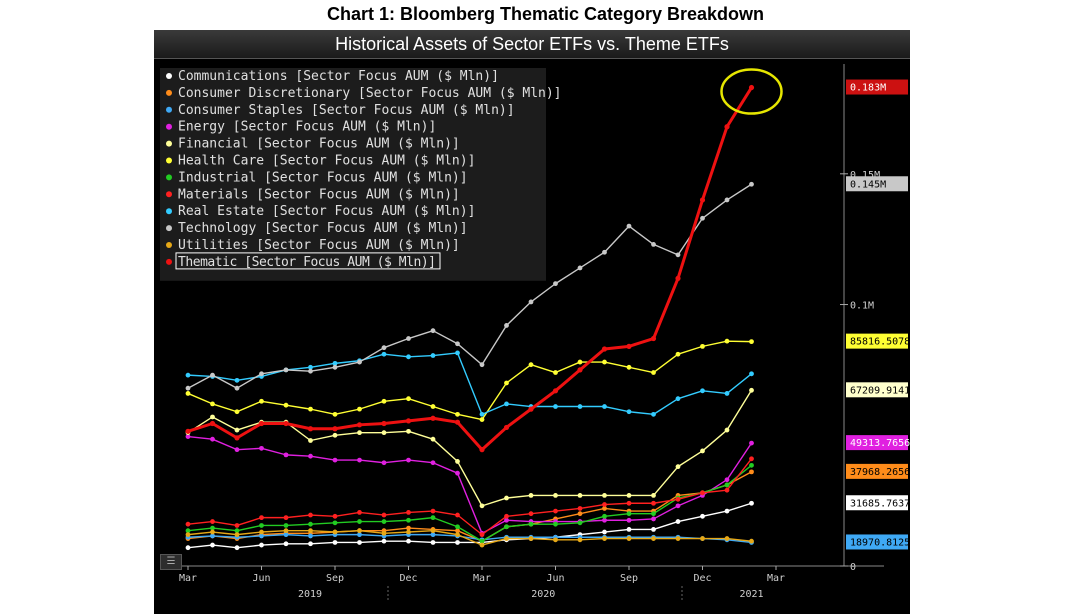 This screenshot has height=614, width=1091. What do you see at coordinates (868, 184) in the screenshot?
I see `value-label: 0.145M` at bounding box center [868, 184].